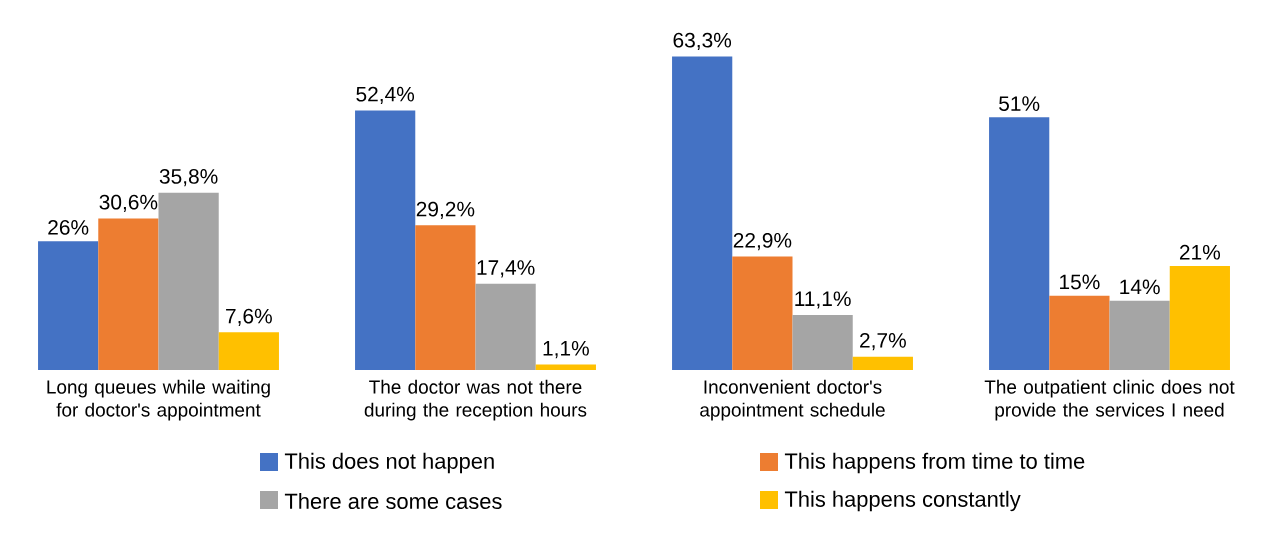  Describe the element at coordinates (934, 463) in the screenshot. I see `legend-label: This happens from time to time` at that location.